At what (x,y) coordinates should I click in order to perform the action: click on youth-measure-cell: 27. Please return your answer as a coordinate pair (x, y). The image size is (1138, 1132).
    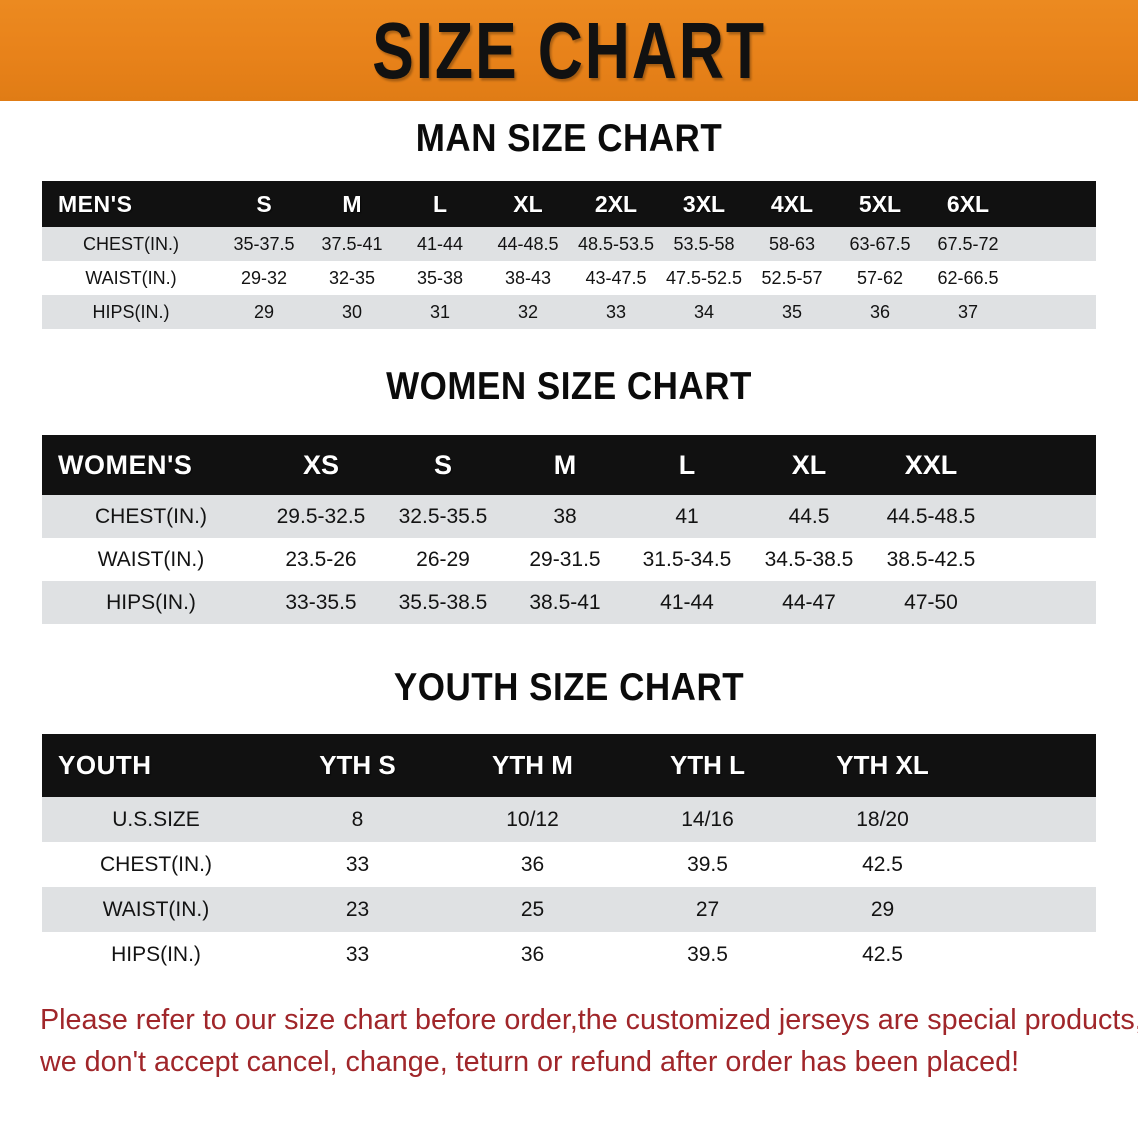
    Looking at the image, I should click on (707, 909).